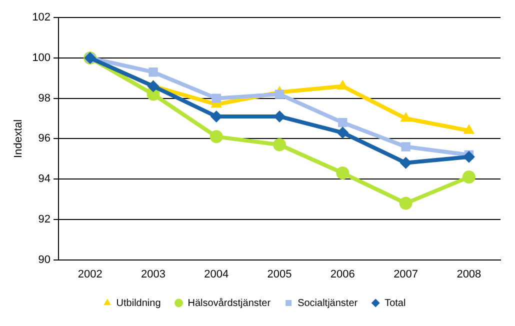 The height and width of the screenshot is (326, 515). I want to click on y-tick-label: 92, so click(44, 219).